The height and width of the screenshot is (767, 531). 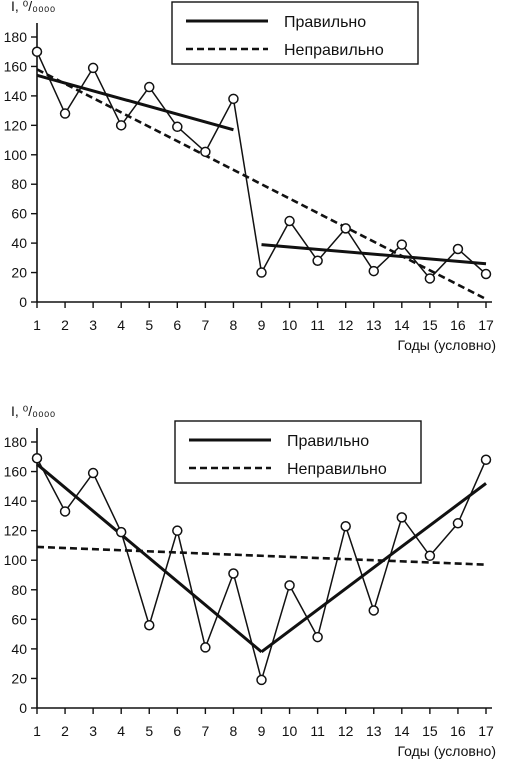 I want to click on x-tick-label: 15, so click(x=430, y=325).